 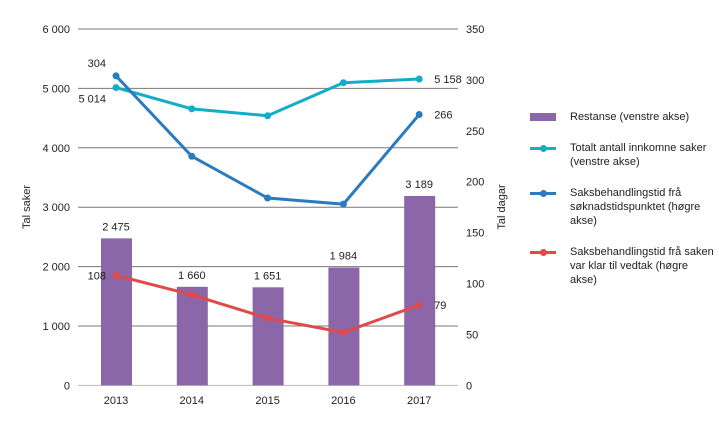 What do you see at coordinates (502, 207) in the screenshot?
I see `right-axis-label: Tal dagar` at bounding box center [502, 207].